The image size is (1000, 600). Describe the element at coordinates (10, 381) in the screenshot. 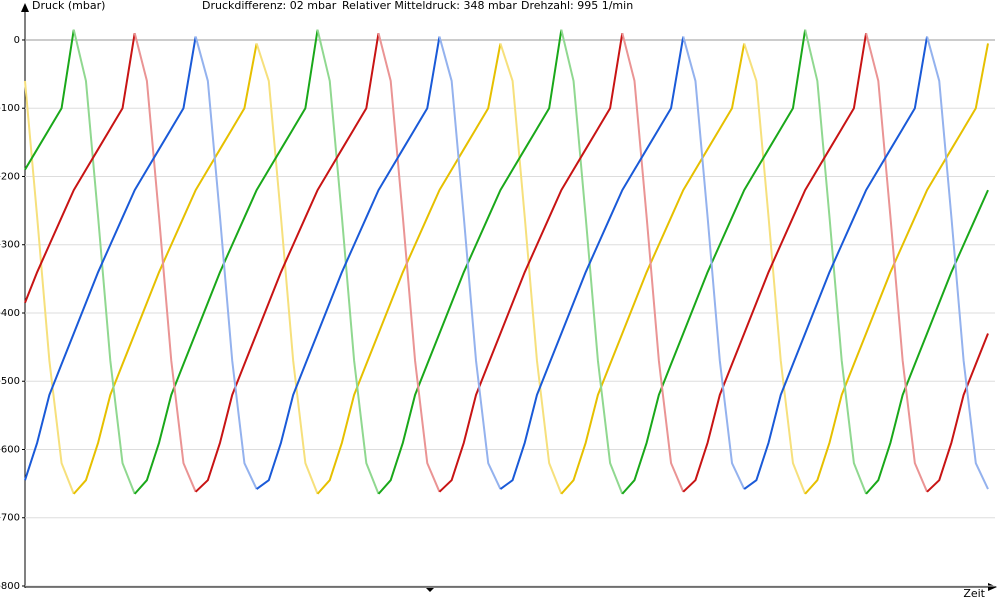

I see `y-tick-label: -500` at that location.